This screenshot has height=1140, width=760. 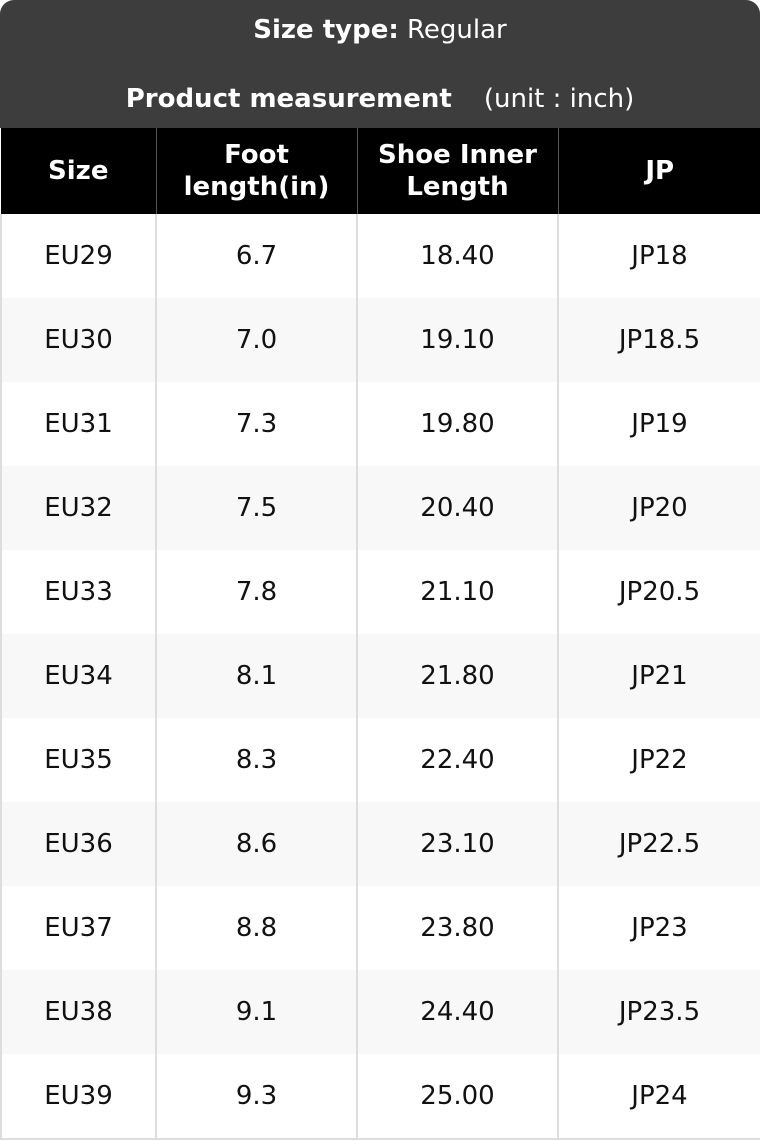 I want to click on column-header-text: JP, so click(x=660, y=171).